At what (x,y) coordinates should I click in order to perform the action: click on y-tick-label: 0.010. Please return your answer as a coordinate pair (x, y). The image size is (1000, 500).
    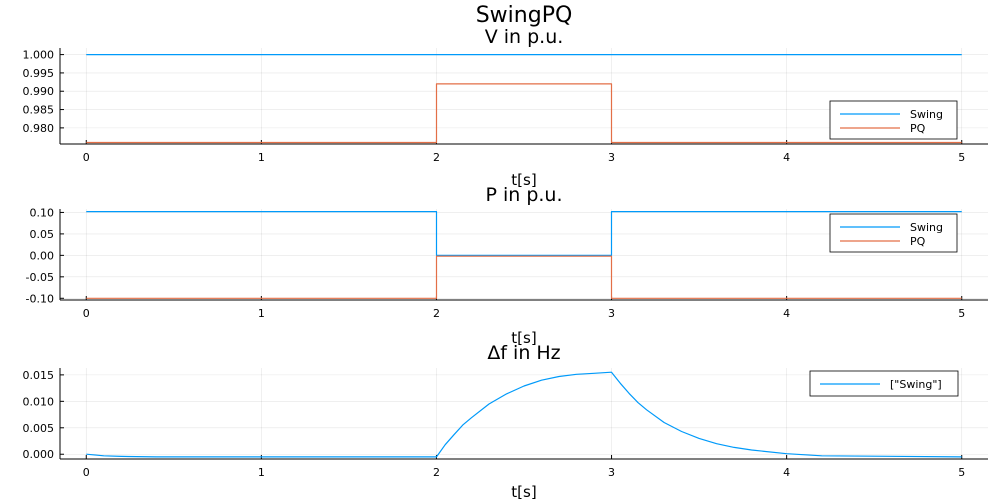
    Looking at the image, I should click on (39, 401).